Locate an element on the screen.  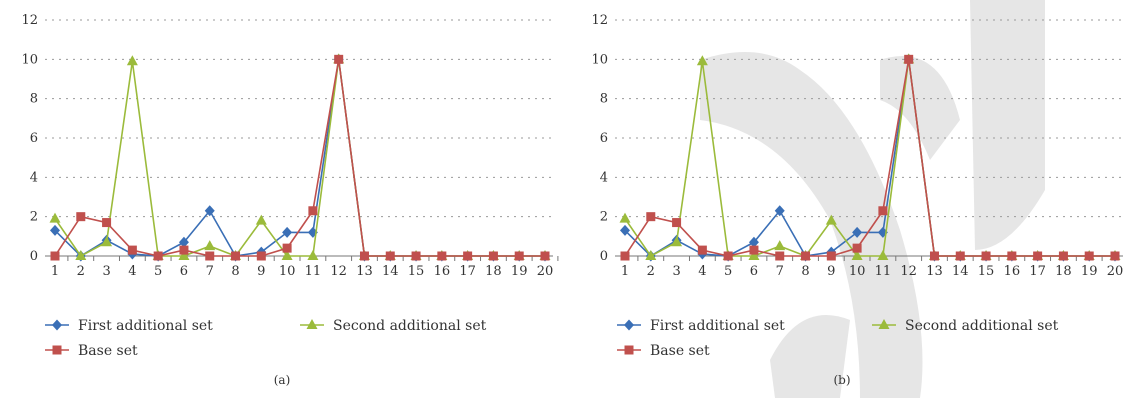
y-tick-label: 4 is located at coordinates (34, 177).